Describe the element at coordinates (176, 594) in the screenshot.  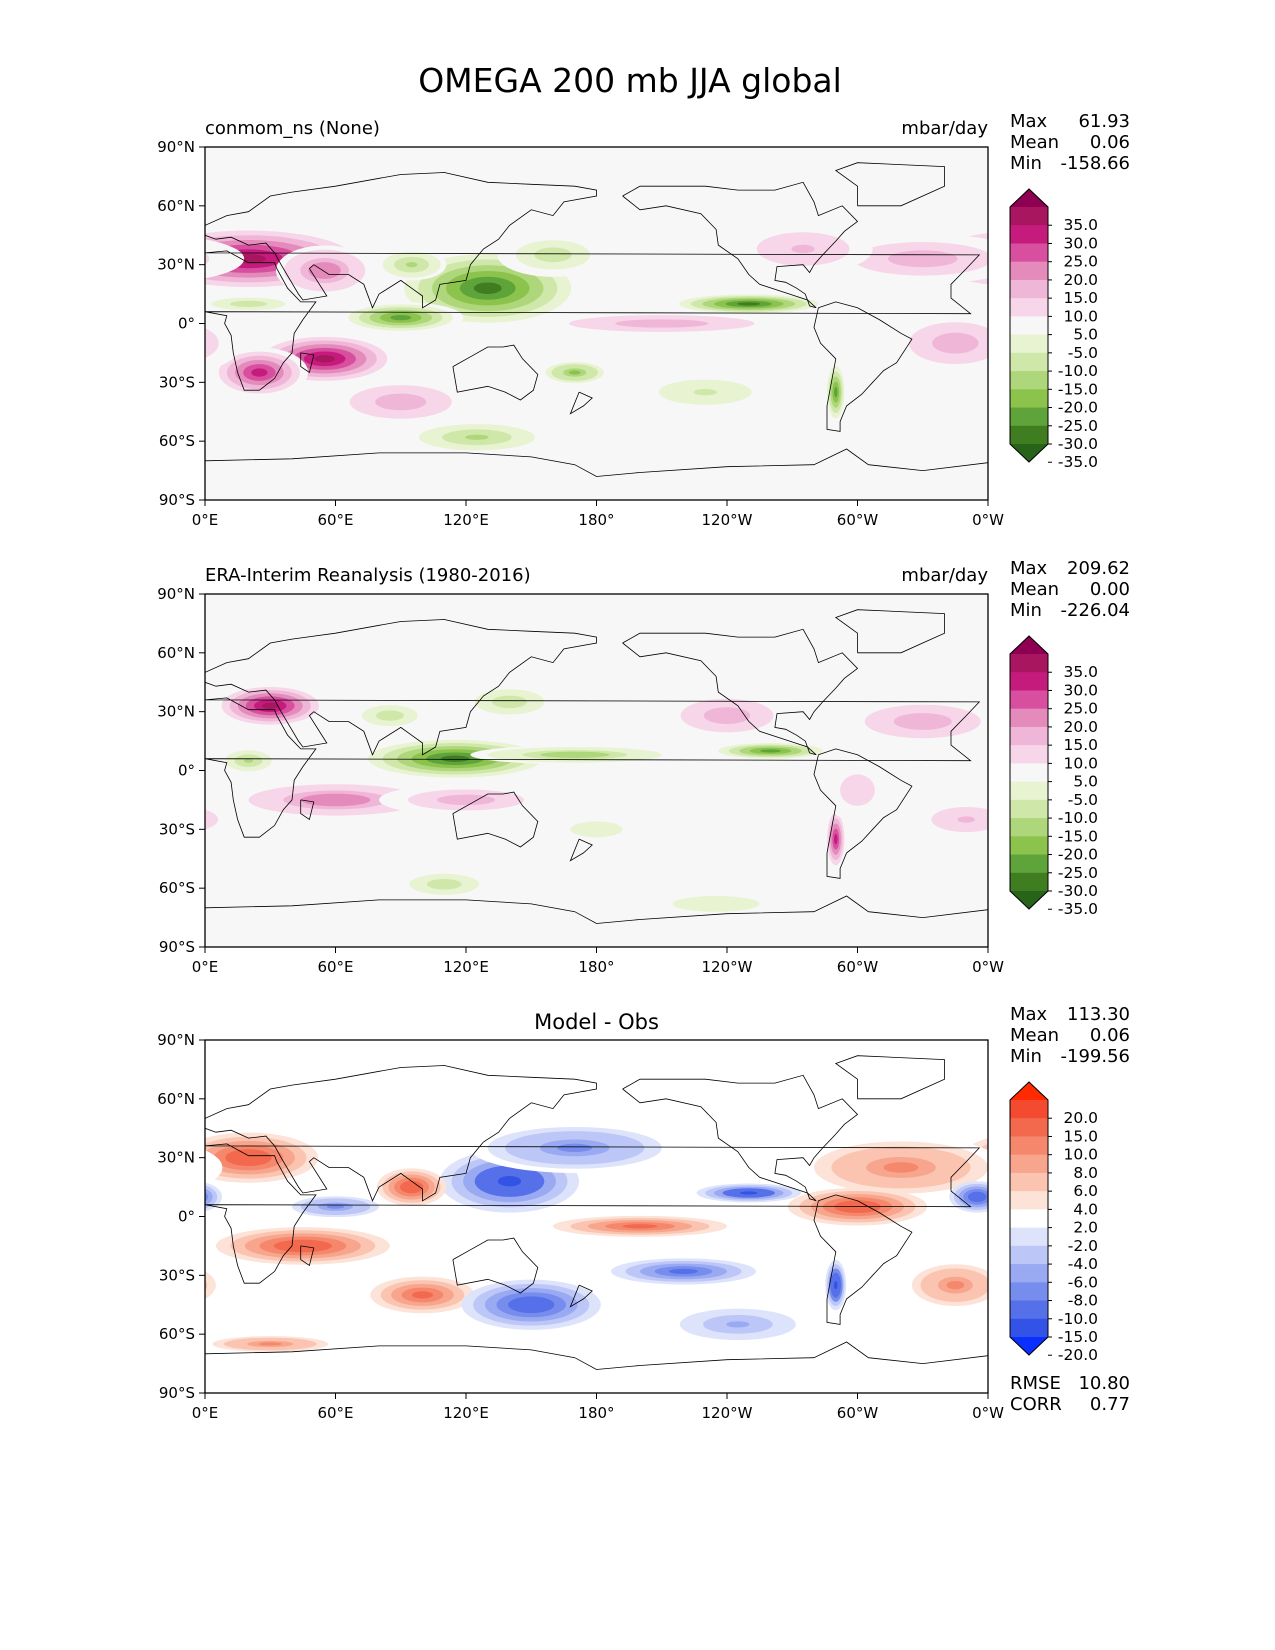
I see `y-tick-label: 90°N` at that location.